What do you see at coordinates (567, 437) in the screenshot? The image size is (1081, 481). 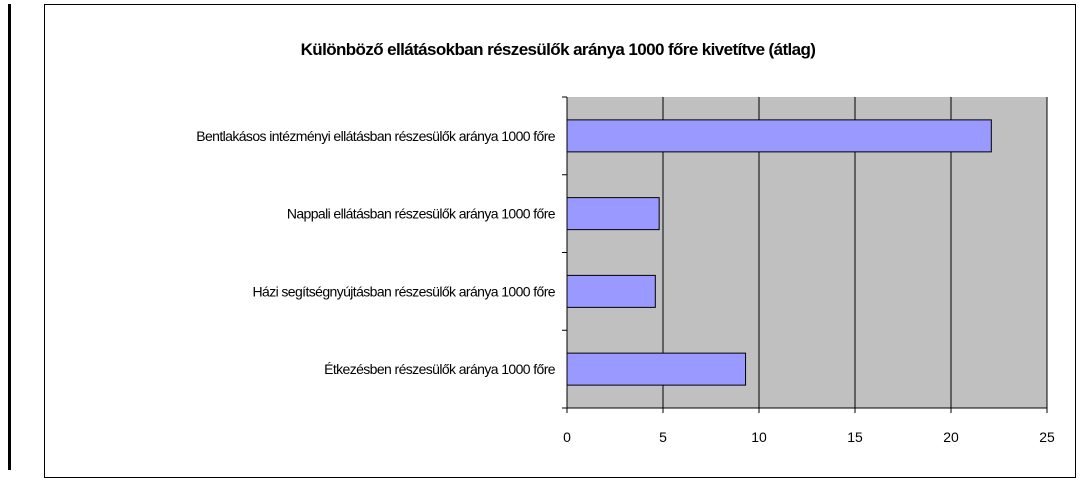 I see `x-tick-label-0: 0` at bounding box center [567, 437].